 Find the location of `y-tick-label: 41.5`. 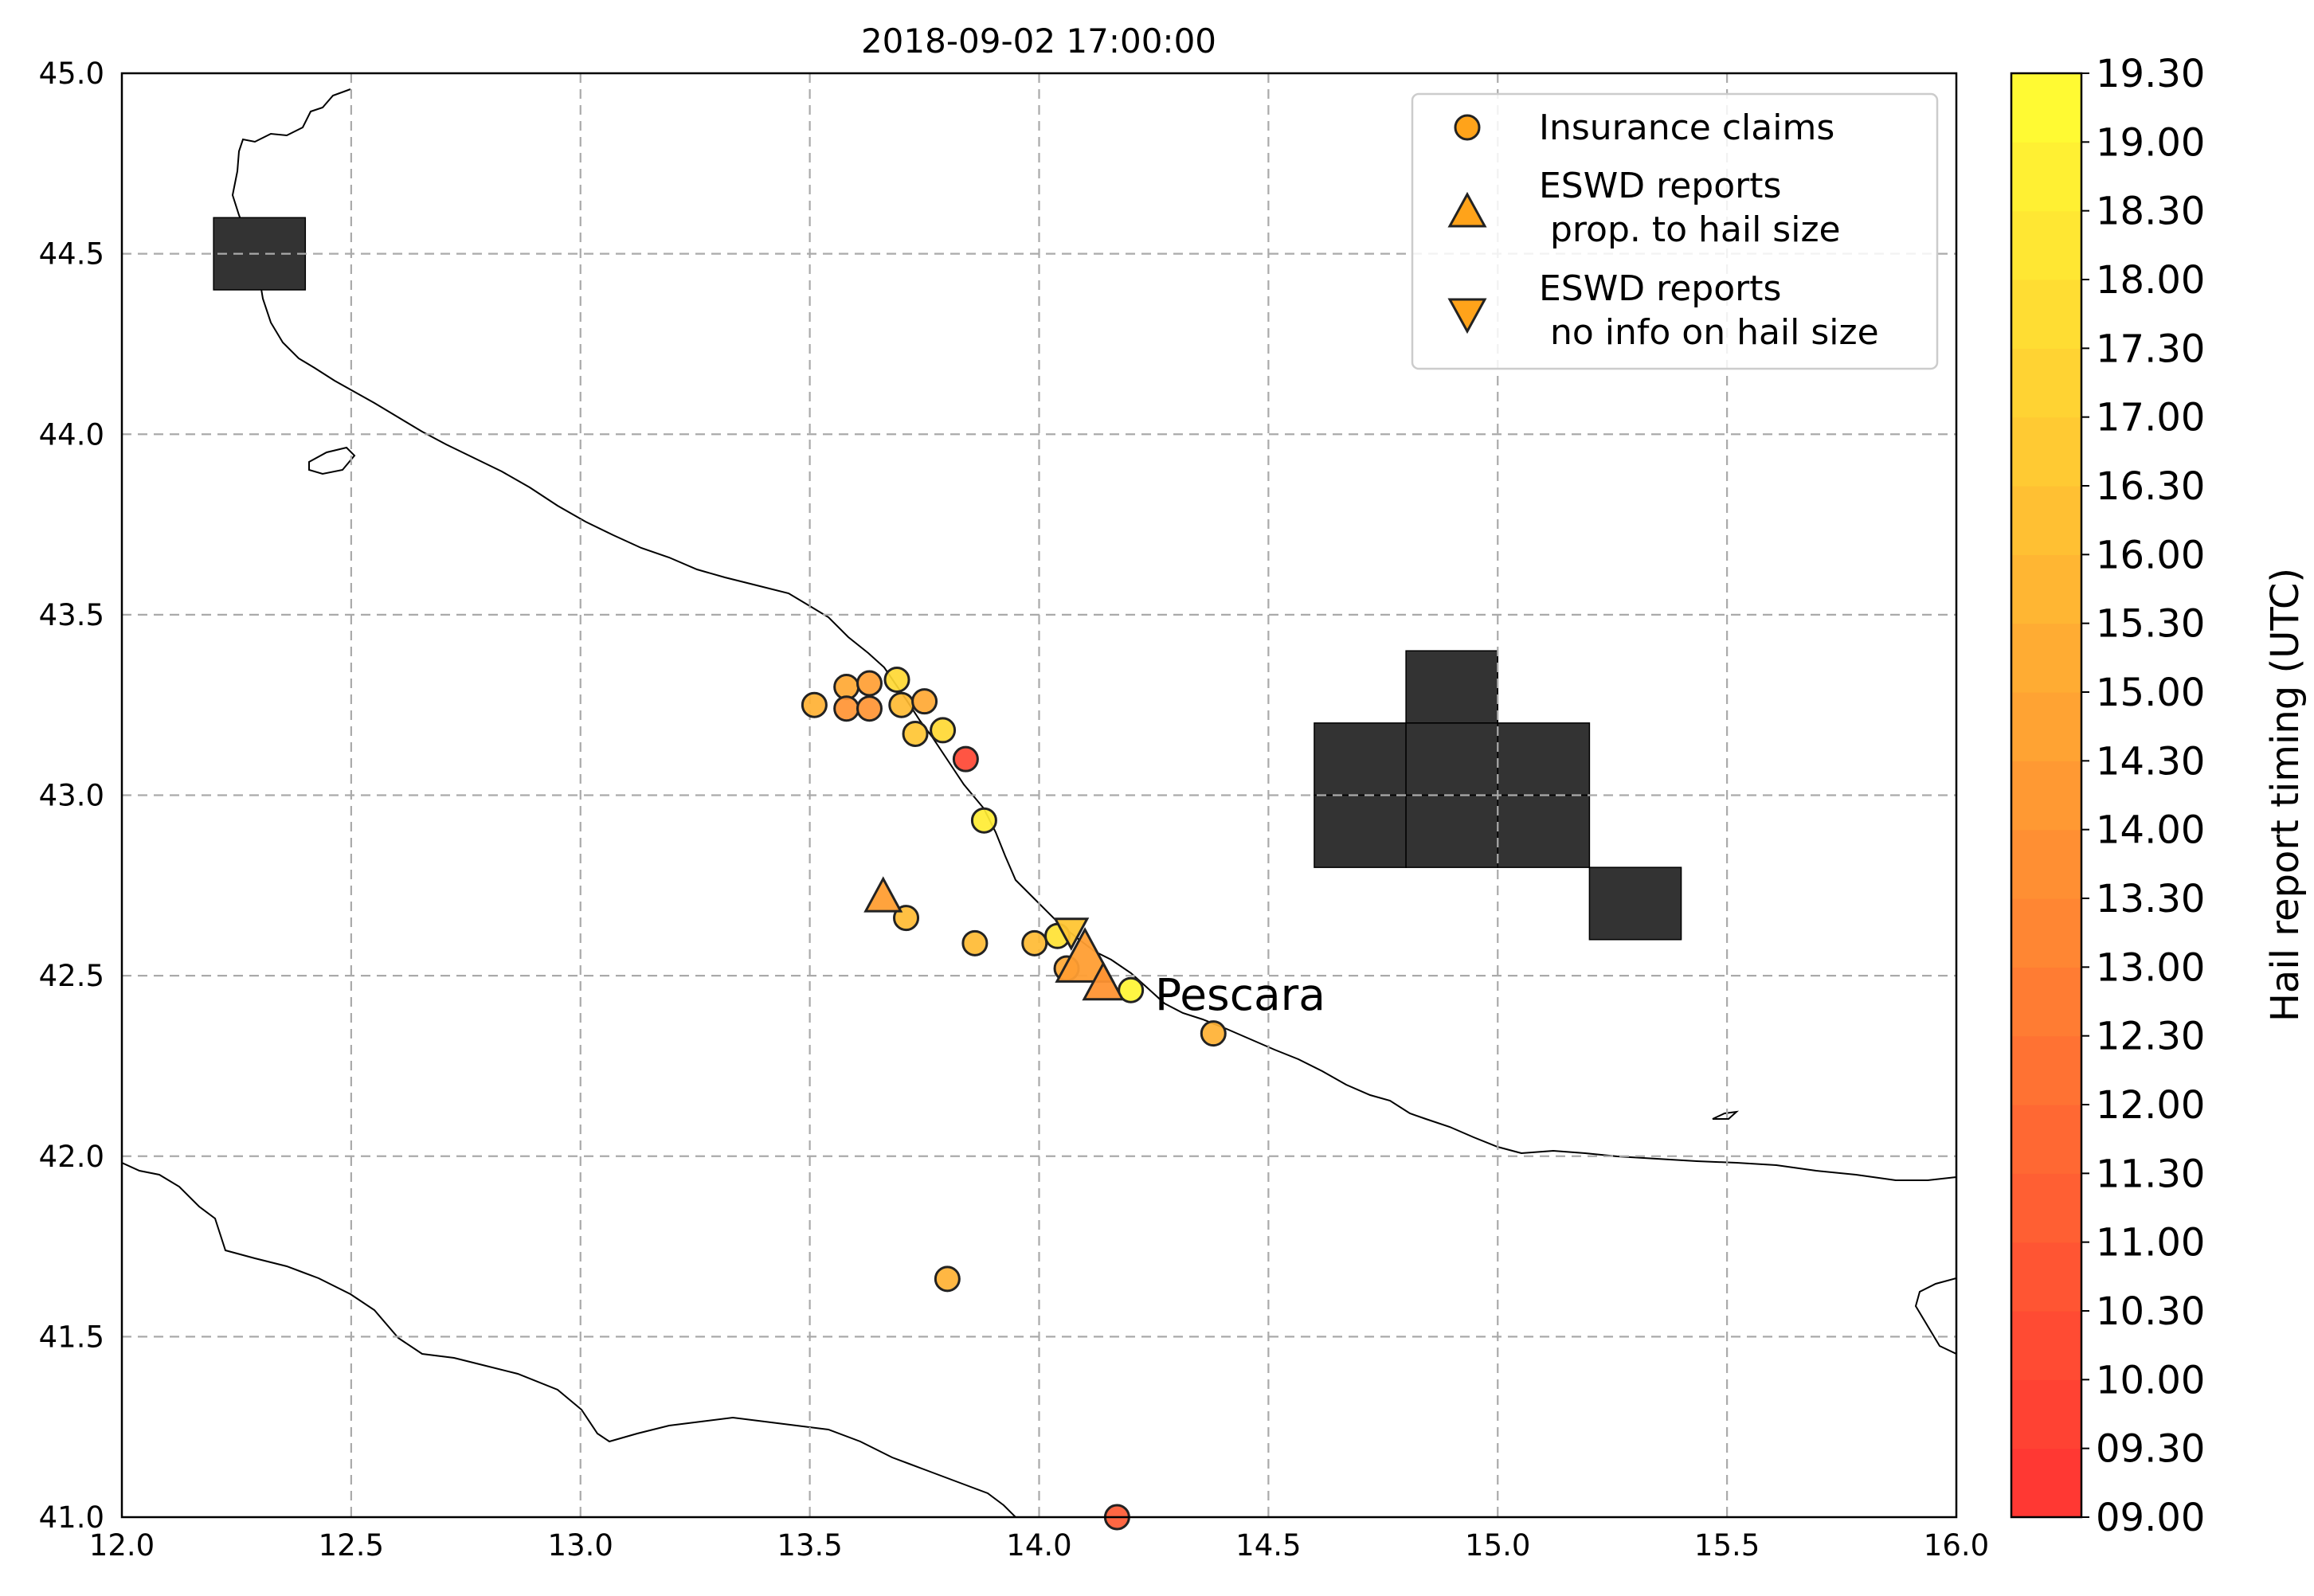

y-tick-label: 41.5 is located at coordinates (71, 1337).